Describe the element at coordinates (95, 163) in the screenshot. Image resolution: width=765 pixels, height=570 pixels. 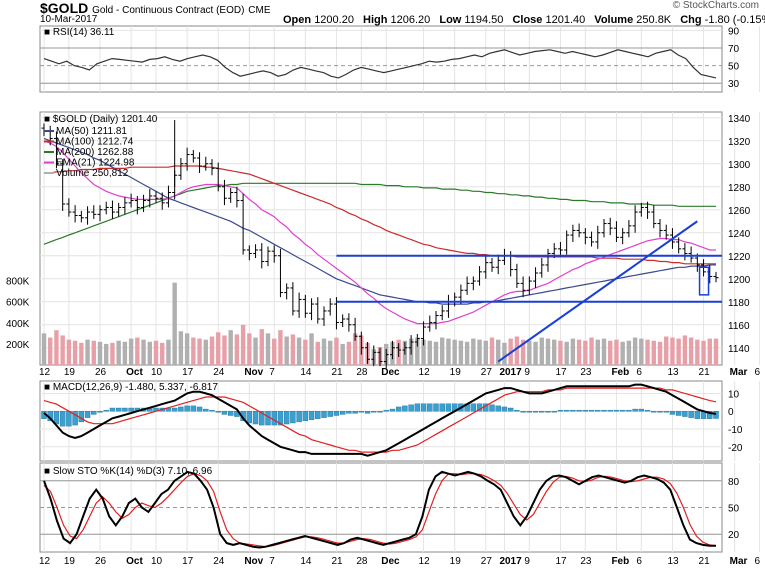
I see `price-legend-item: EMA(21) 1224.98` at that location.